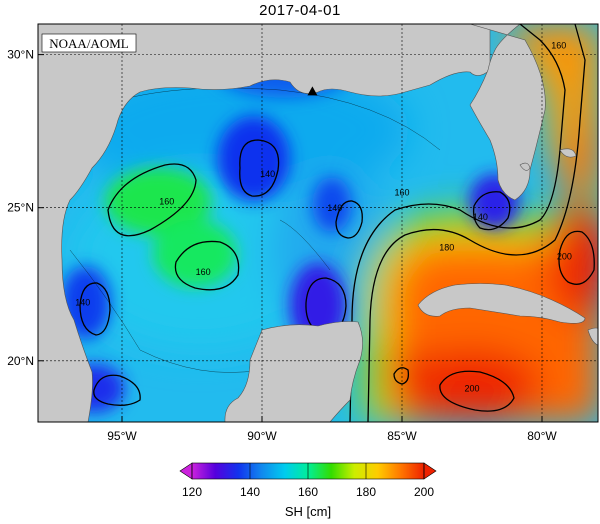 The height and width of the screenshot is (524, 600). I want to click on lat-tick-label: 20°N, so click(20, 361).